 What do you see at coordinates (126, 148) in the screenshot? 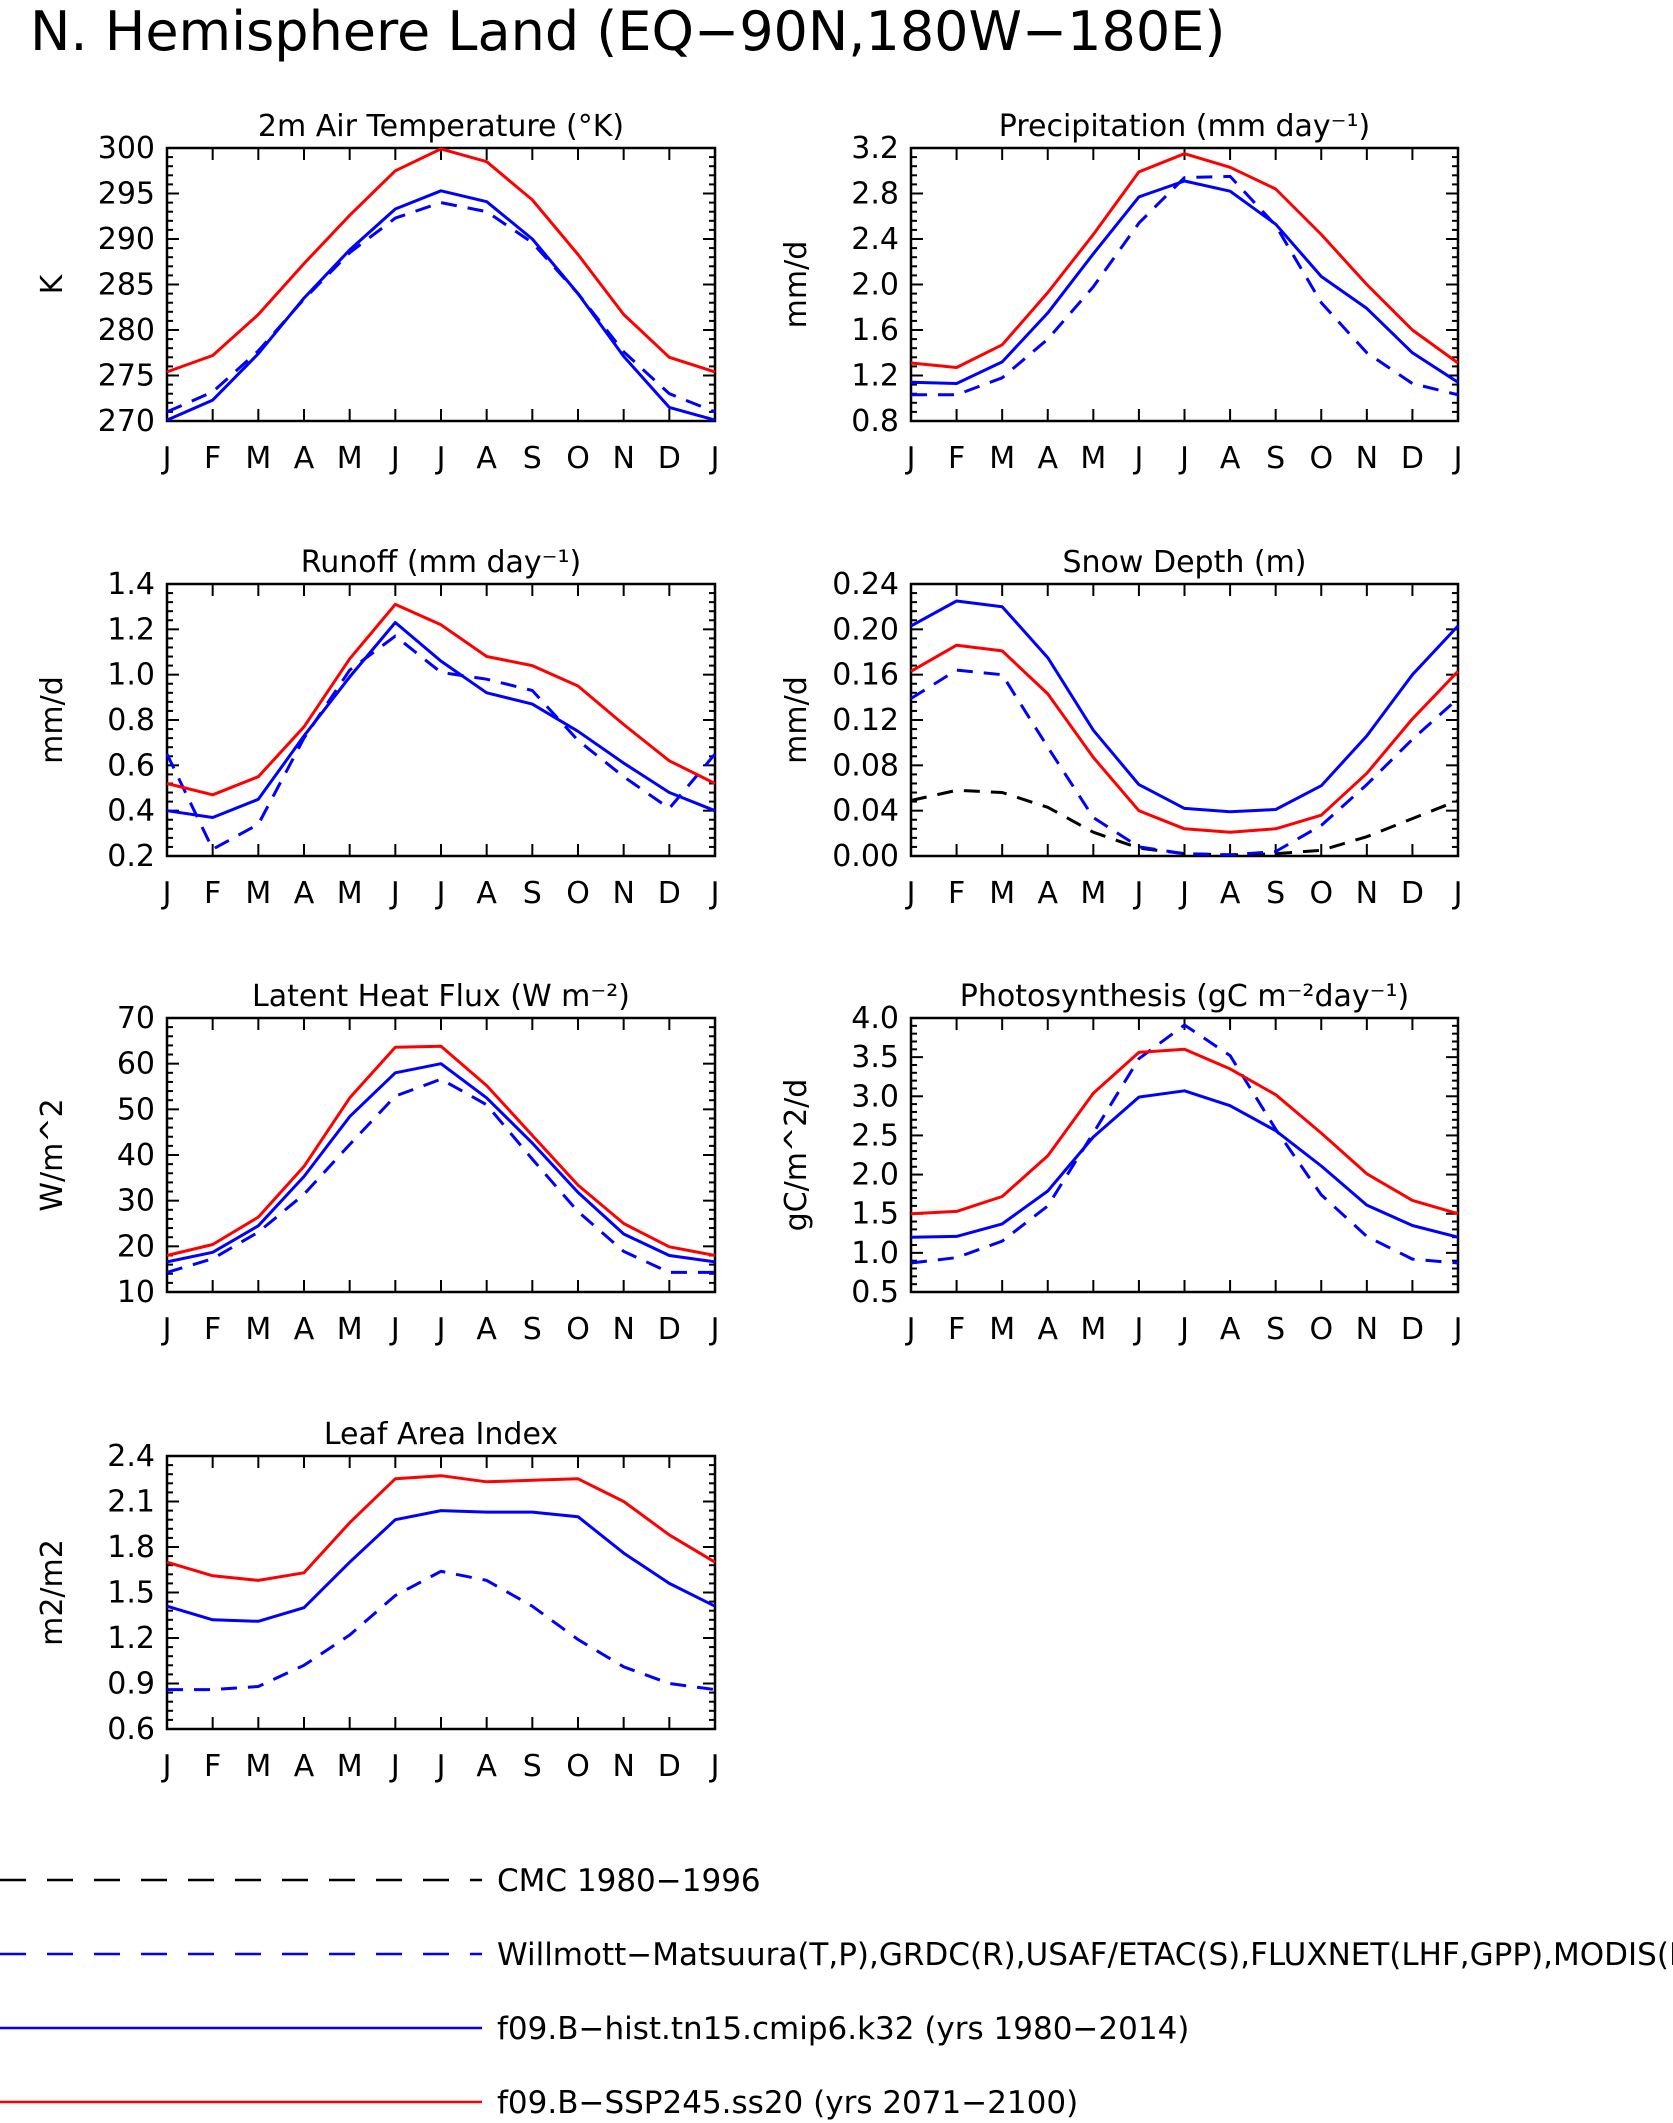
I see `y-tick-label: 300` at bounding box center [126, 148].